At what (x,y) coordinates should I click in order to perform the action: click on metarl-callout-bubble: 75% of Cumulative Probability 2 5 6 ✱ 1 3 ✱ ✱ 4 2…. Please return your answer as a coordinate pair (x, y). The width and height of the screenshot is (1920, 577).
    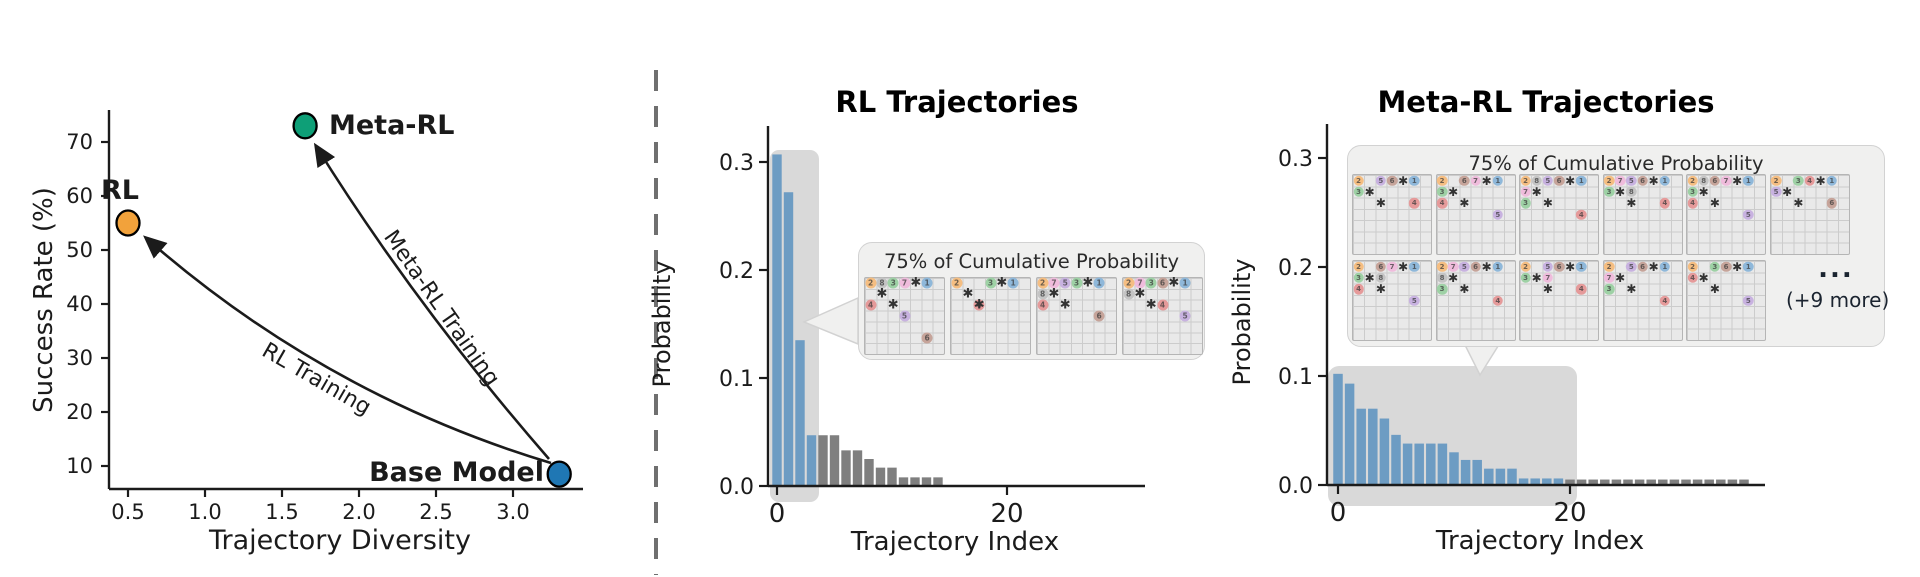
    Looking at the image, I should click on (1618, 246).